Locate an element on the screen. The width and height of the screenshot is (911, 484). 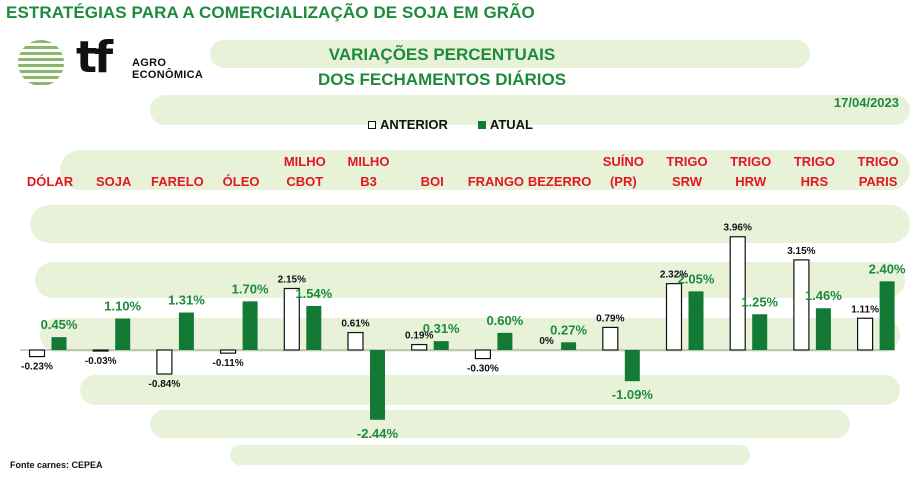
data-label-previous: -0.23% is located at coordinates (37, 367).